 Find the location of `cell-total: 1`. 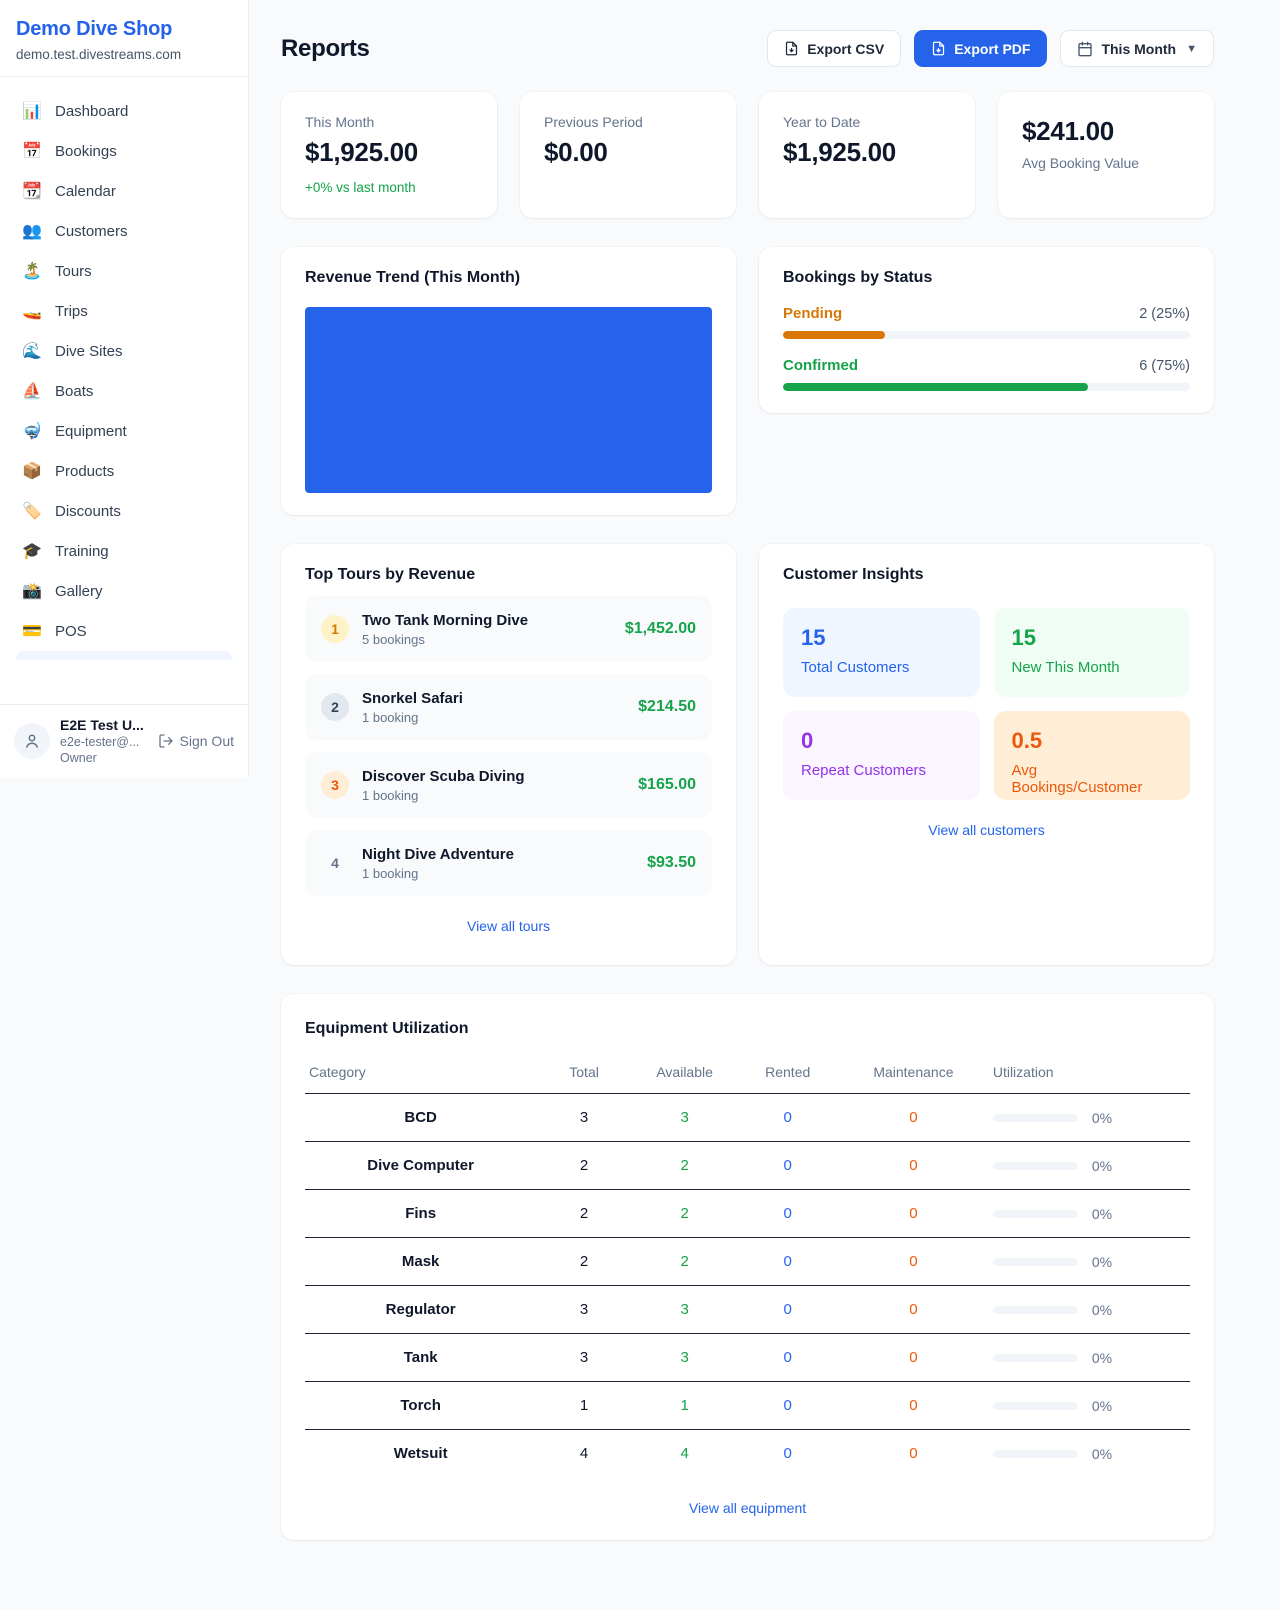

cell-total: 1 is located at coordinates (584, 1405).